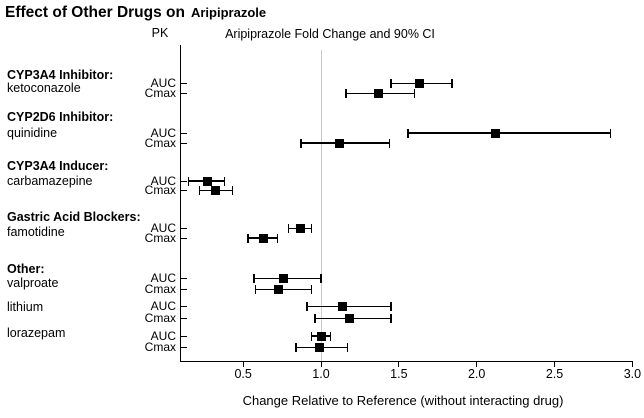  What do you see at coordinates (25, 307) in the screenshot?
I see `drug-label: lithium` at bounding box center [25, 307].